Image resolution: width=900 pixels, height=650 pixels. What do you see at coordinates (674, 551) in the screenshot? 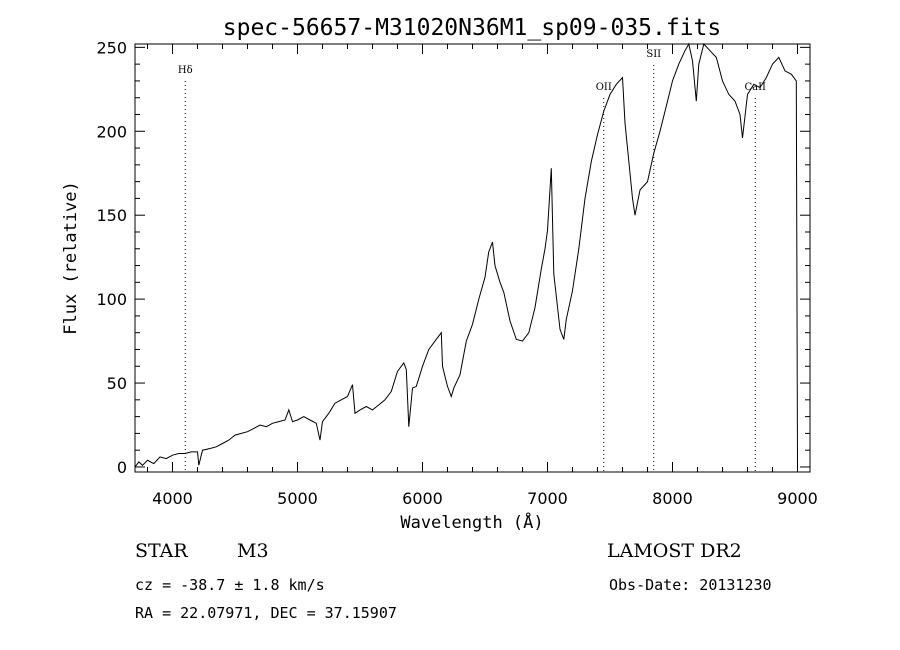
I see `survey-name: LAMOST DR2` at bounding box center [674, 551].